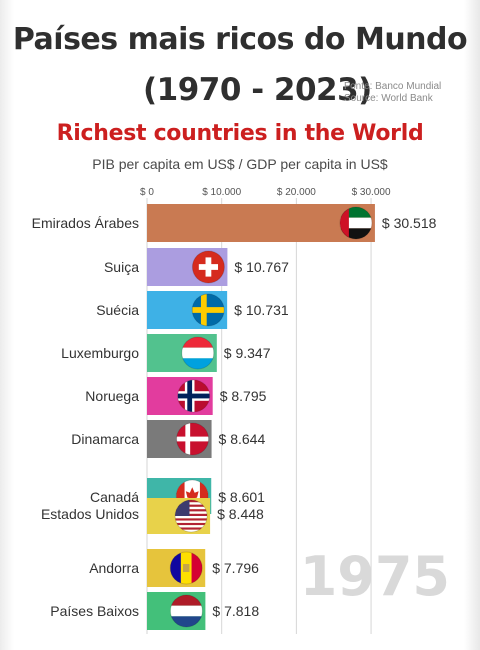 The height and width of the screenshot is (650, 480). I want to click on source-note: Fonte: Banco Mundial Source: World Bank, so click(392, 93).